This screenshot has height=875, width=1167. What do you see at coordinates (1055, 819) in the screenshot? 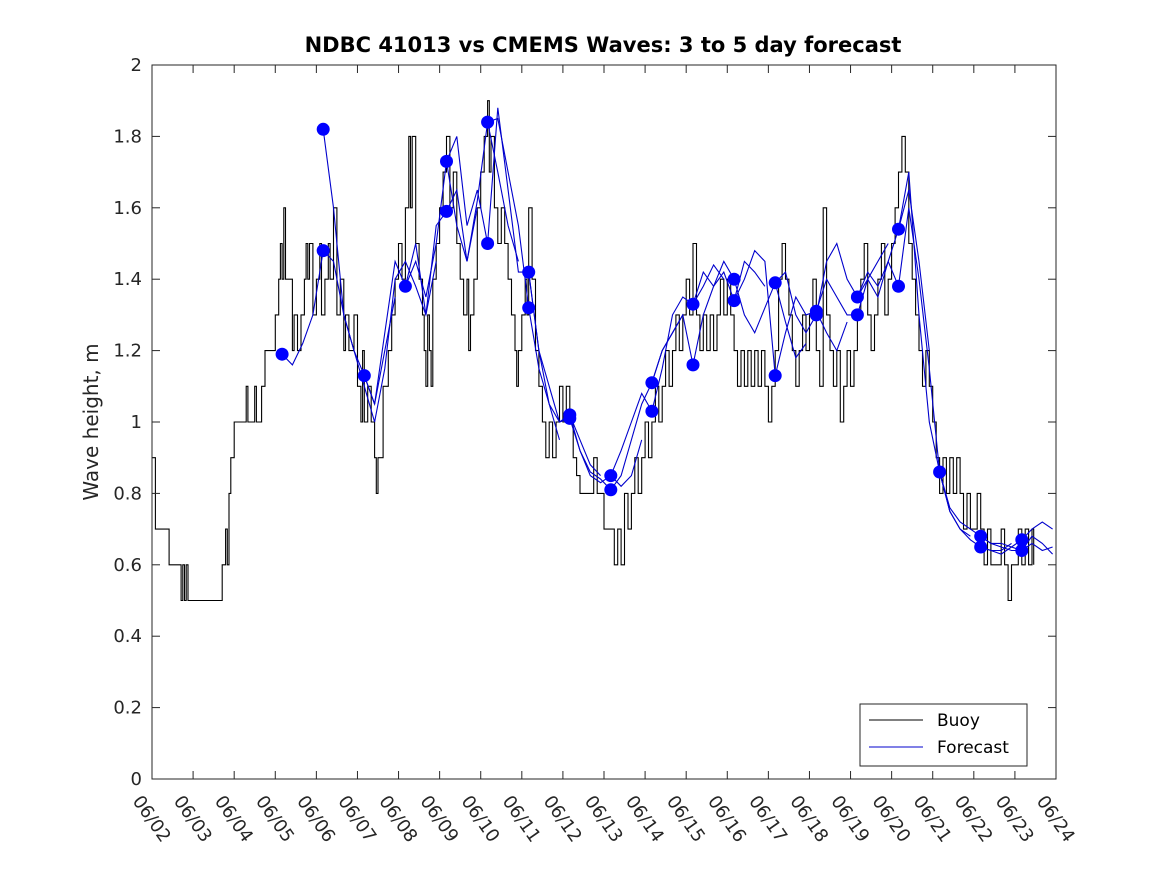
I see `x-tick-label: 06/24` at bounding box center [1055, 819].